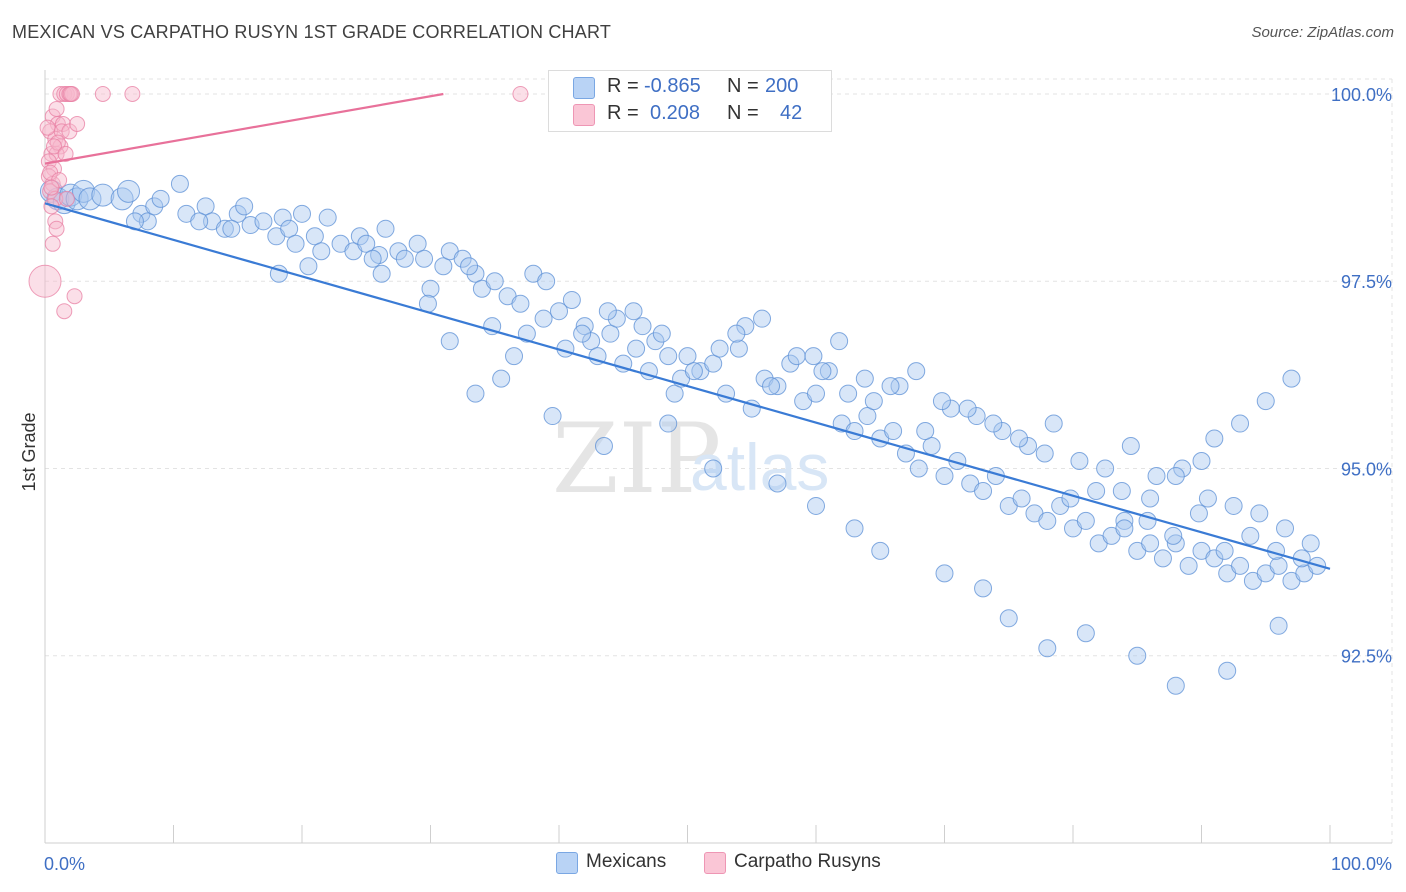 The width and height of the screenshot is (1406, 892). What do you see at coordinates (584, 115) in the screenshot?
I see `legend-swatch-carpatho-rusyns` at bounding box center [584, 115].